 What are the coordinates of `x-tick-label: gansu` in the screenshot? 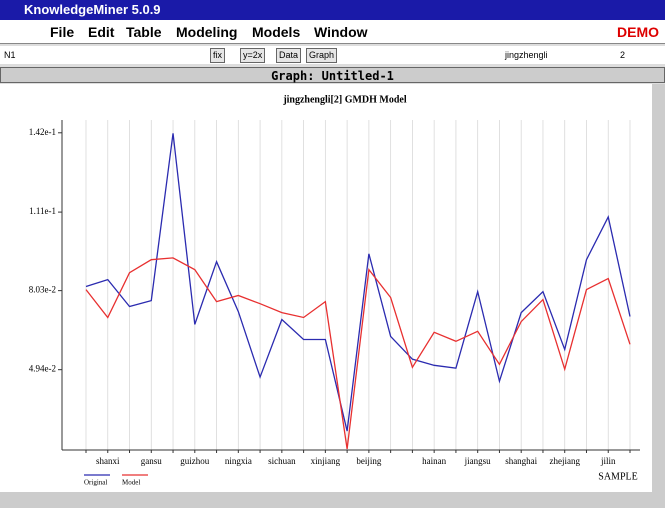 It's located at (151, 461).